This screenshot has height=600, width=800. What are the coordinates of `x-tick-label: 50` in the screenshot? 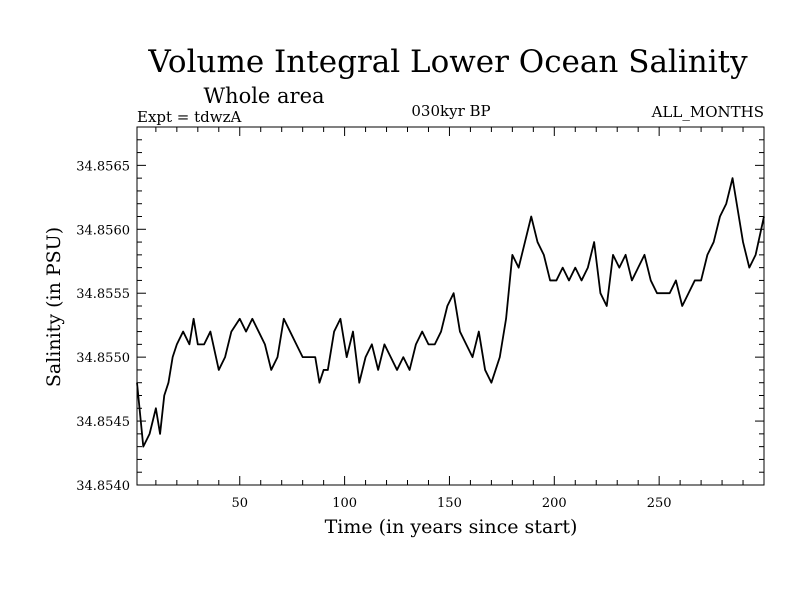 It's located at (239, 503).